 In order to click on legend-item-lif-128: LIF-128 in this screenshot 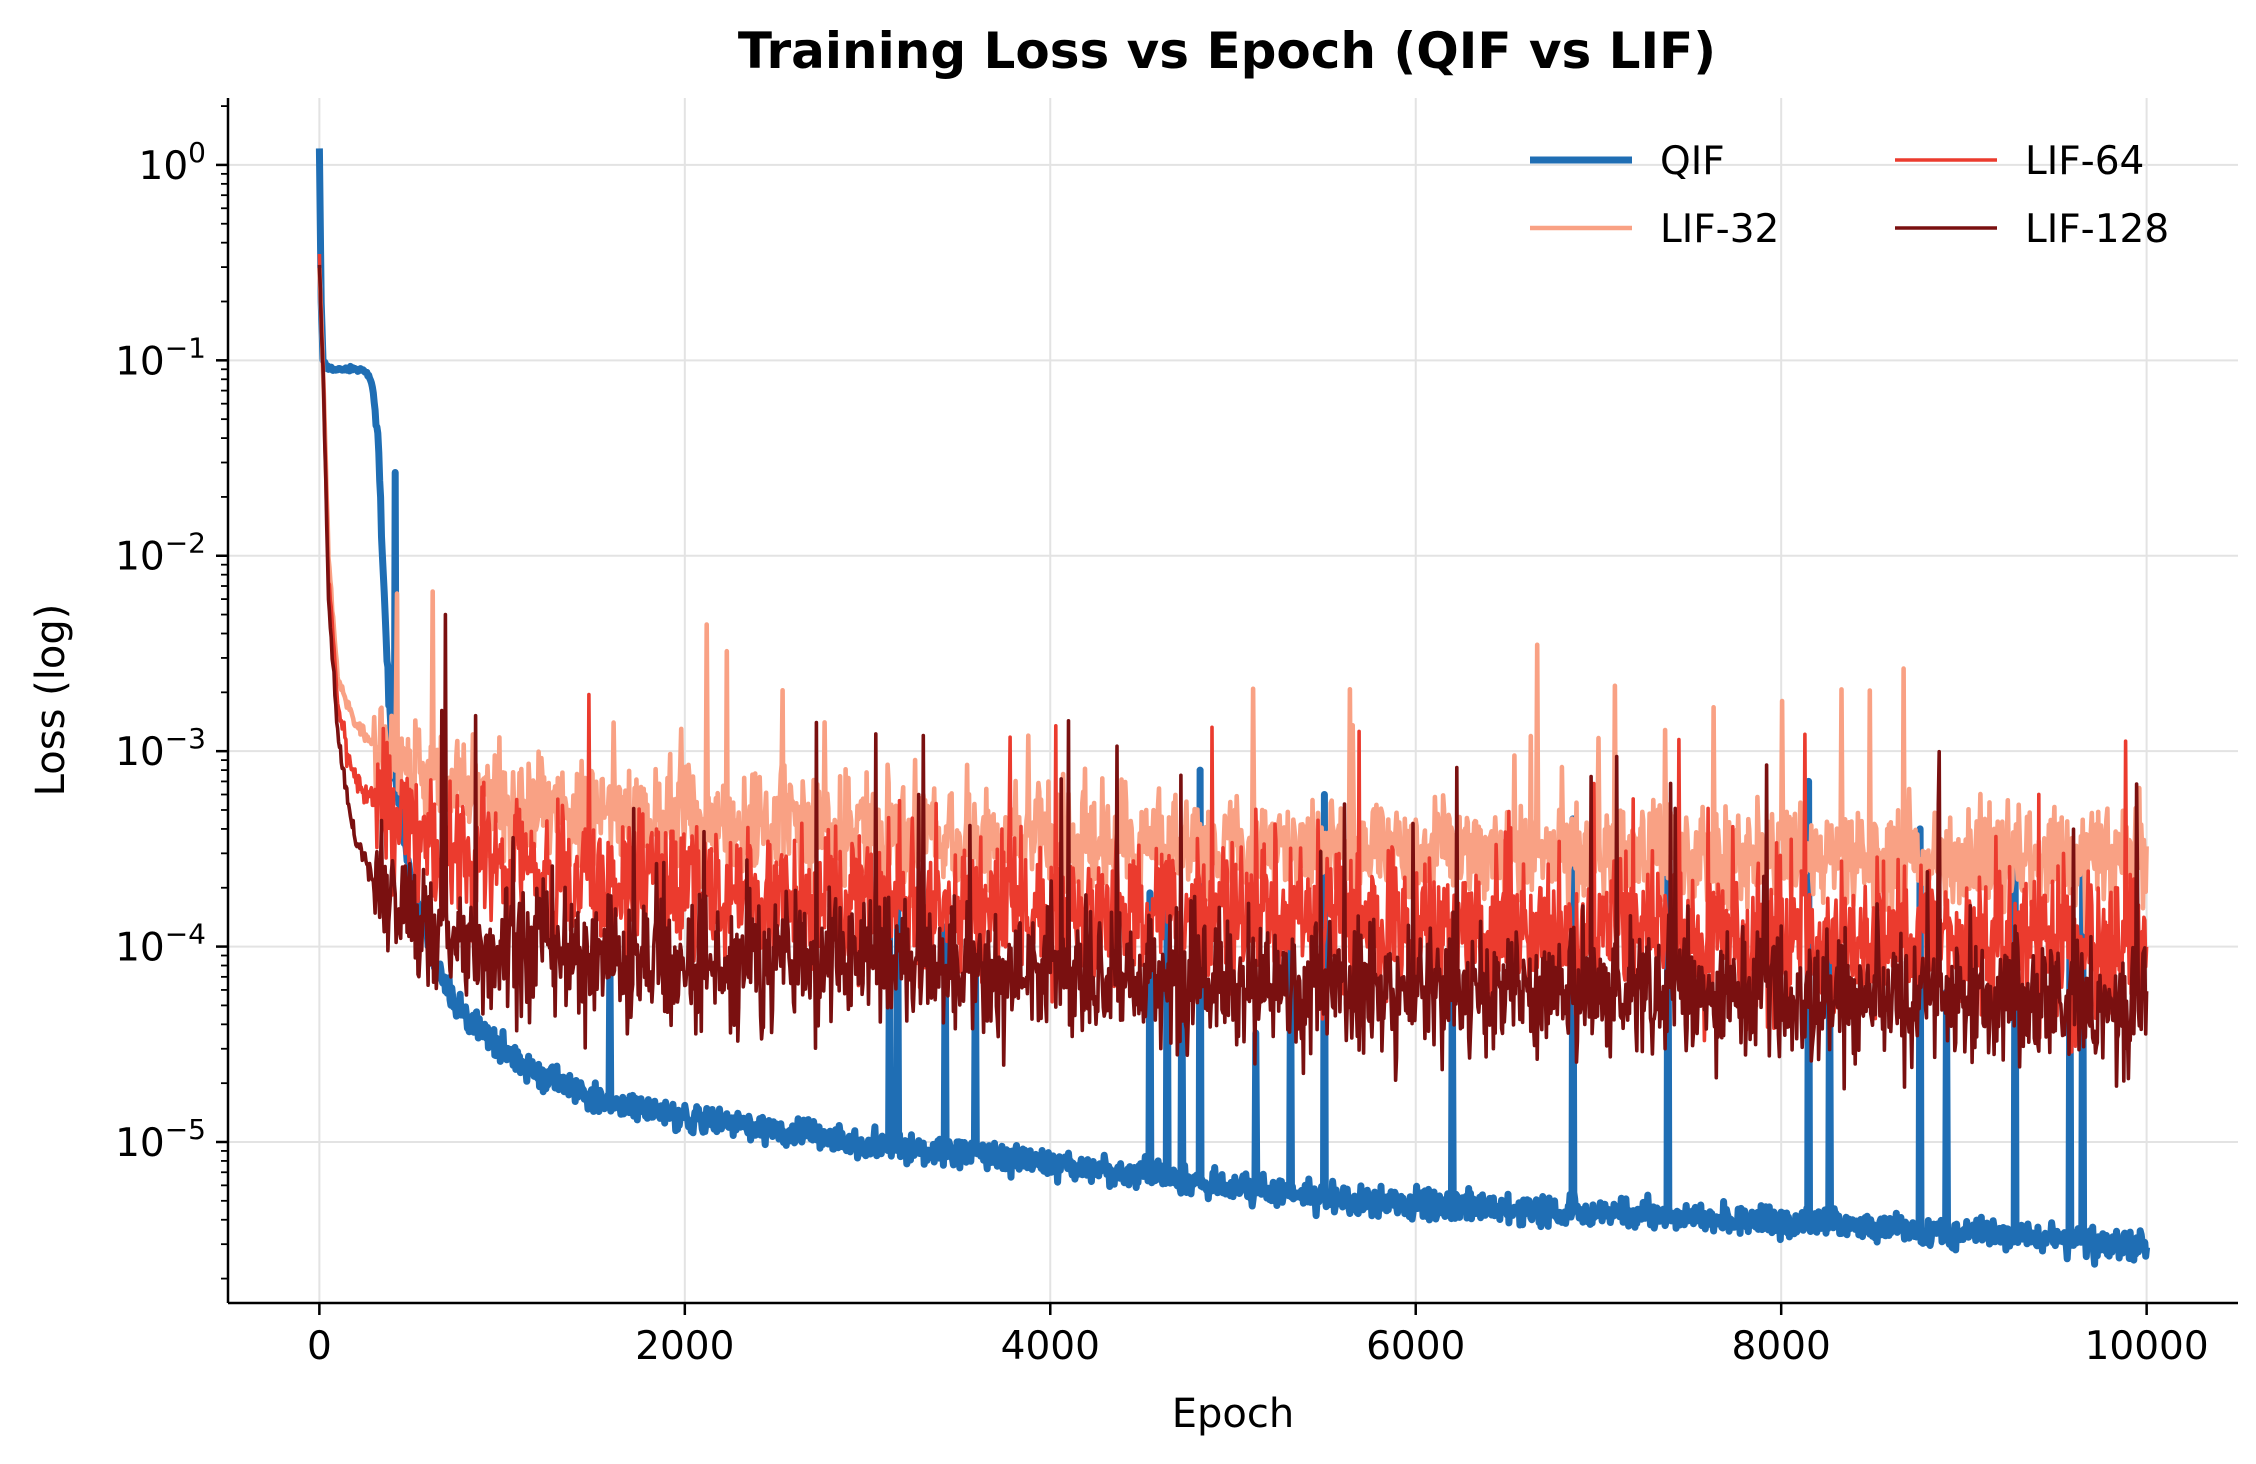, I will do `click(2032, 229)`.